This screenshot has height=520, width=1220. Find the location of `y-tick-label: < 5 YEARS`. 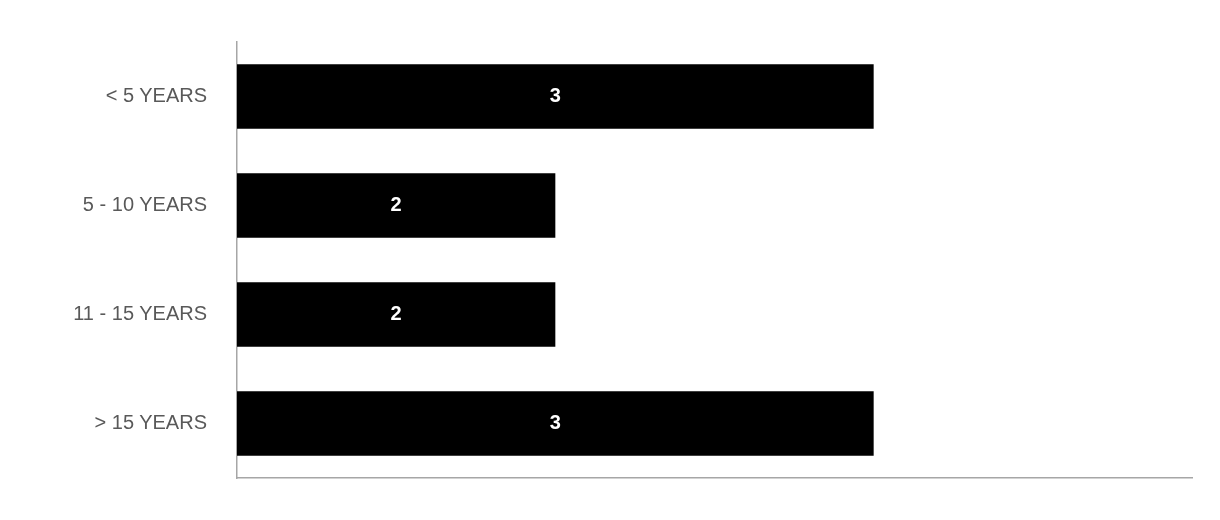

y-tick-label: < 5 YEARS is located at coordinates (156, 95).